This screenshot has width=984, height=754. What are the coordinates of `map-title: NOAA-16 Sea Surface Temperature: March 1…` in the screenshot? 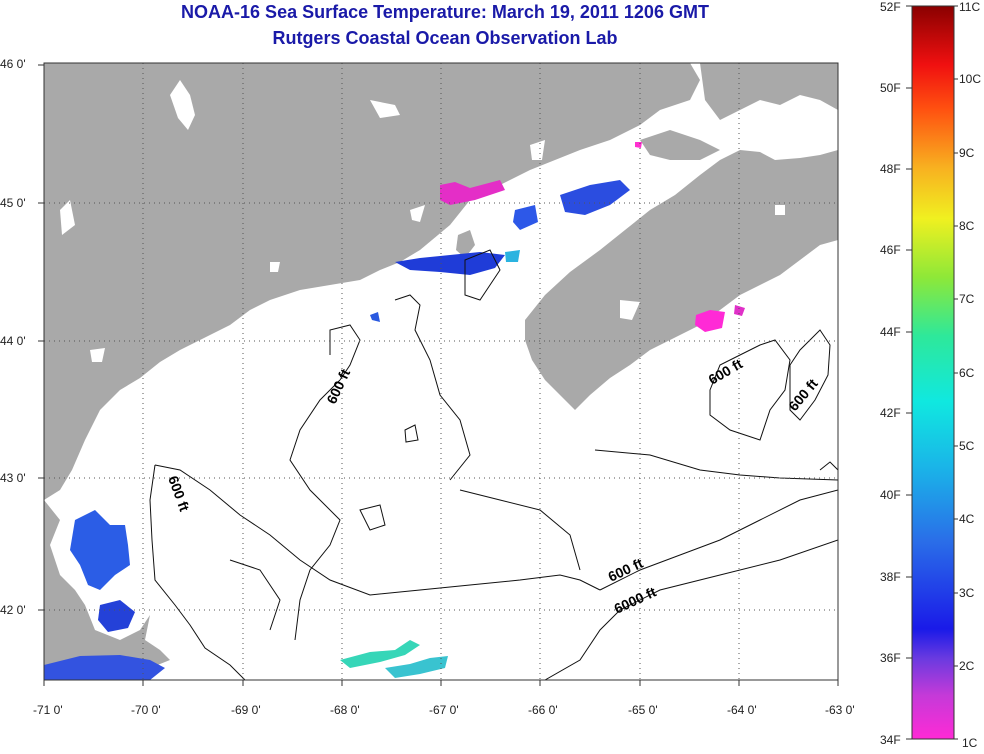 It's located at (445, 12).